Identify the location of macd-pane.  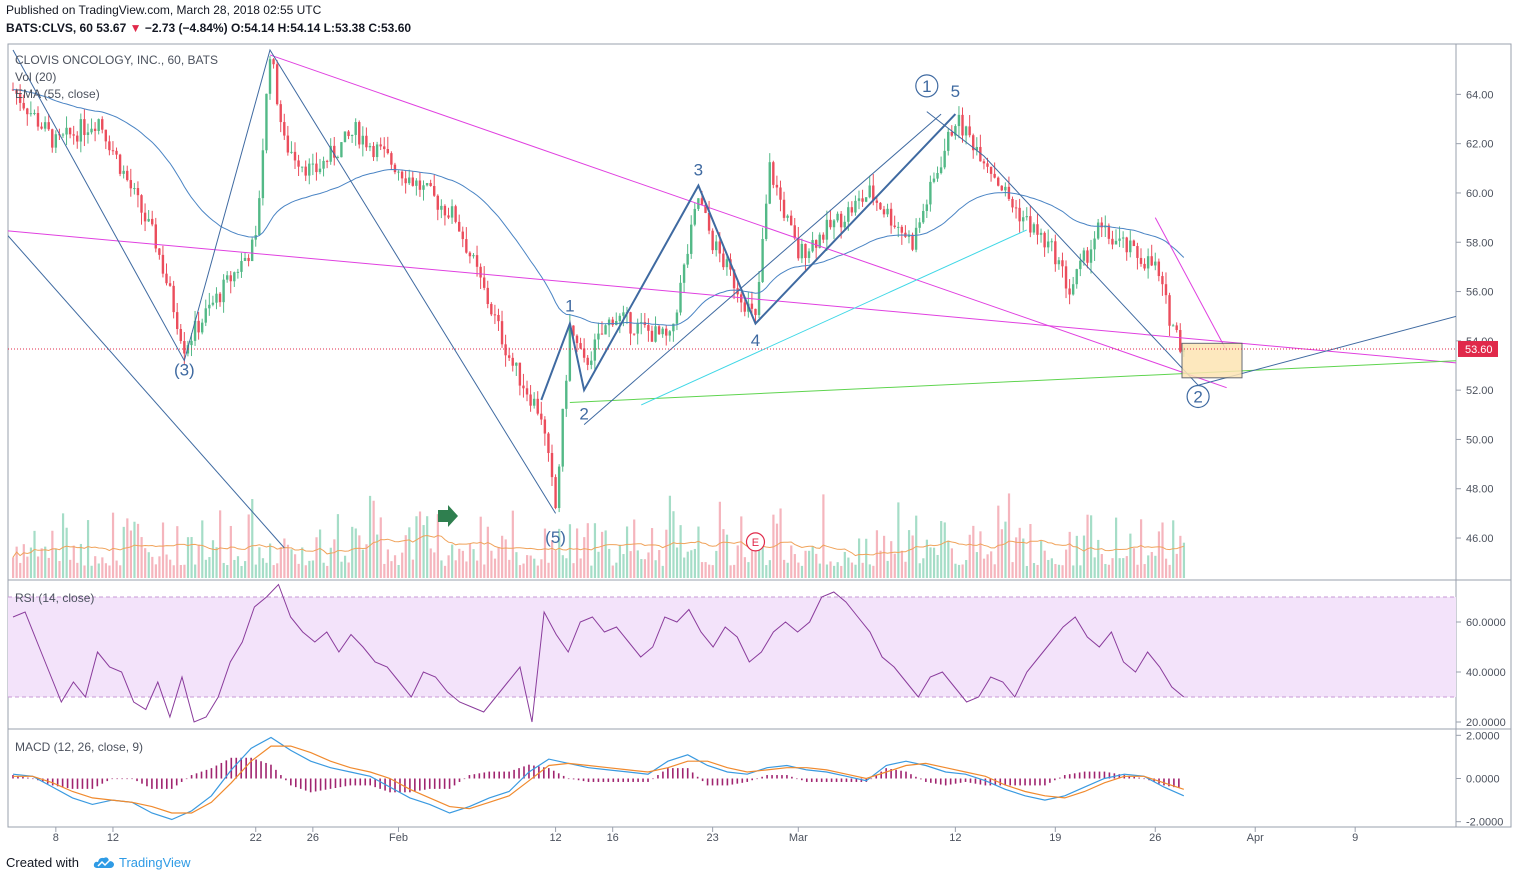
(598, 778).